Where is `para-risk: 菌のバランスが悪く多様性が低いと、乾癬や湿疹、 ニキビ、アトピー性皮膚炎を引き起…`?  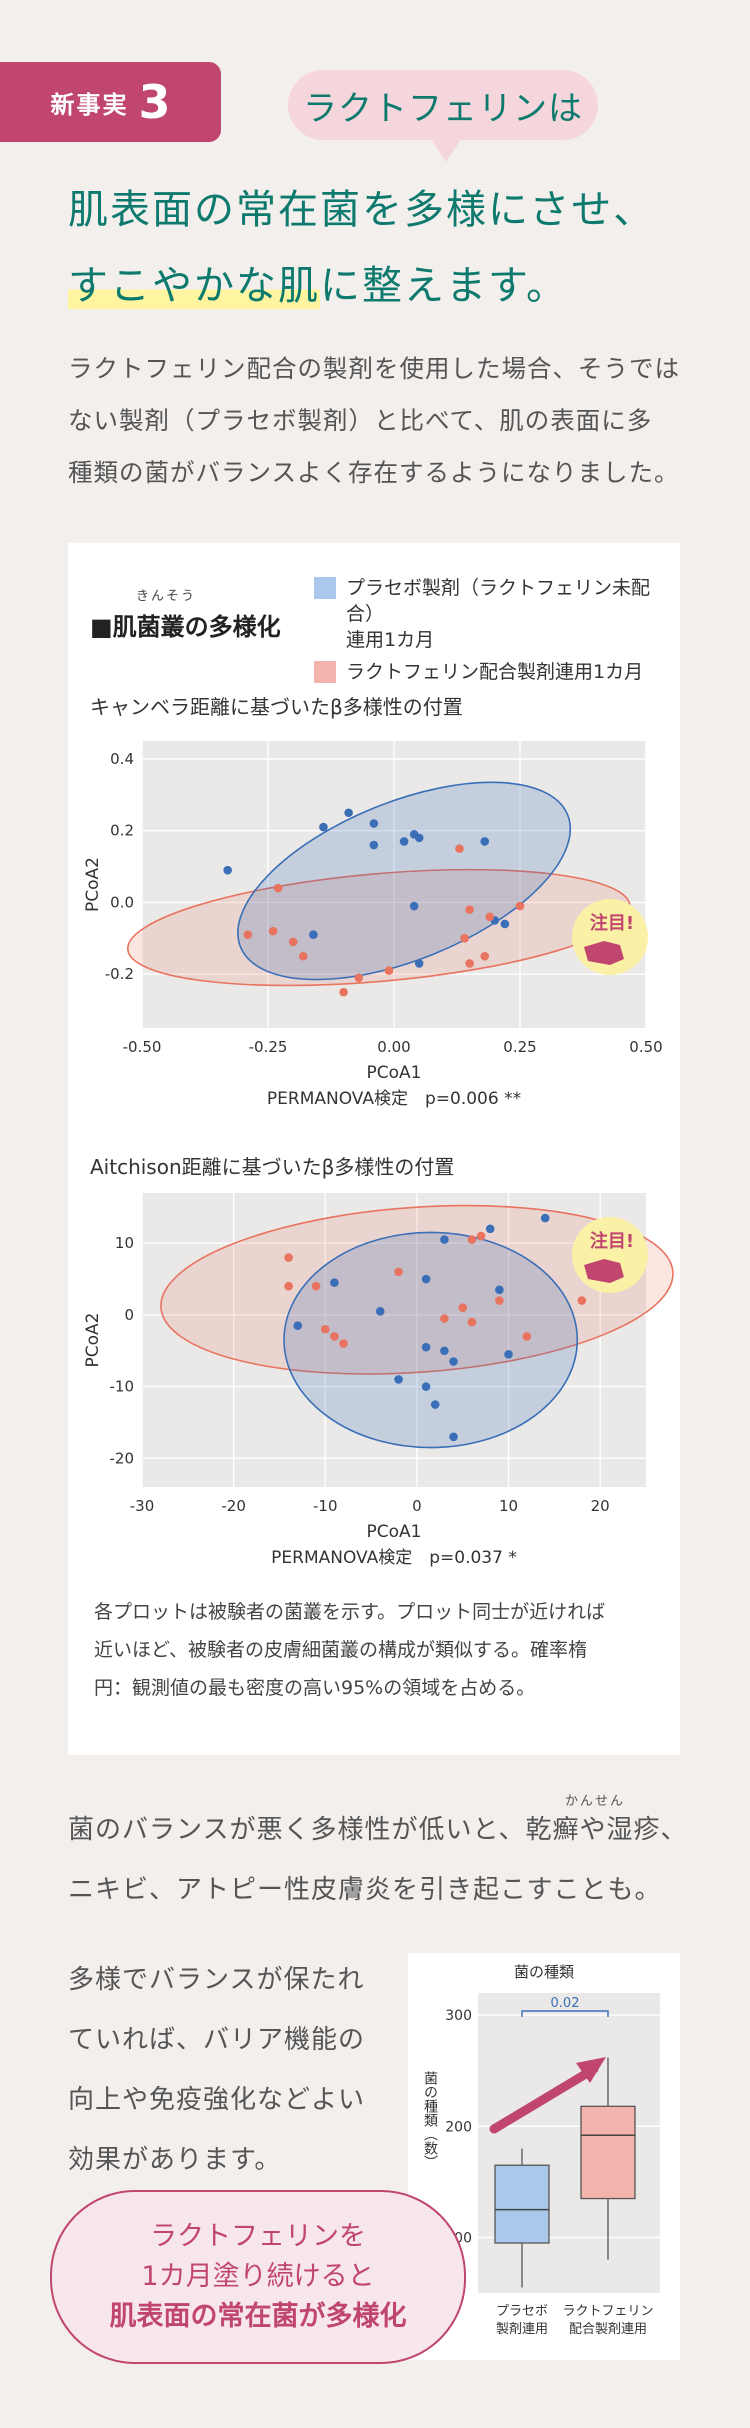 para-risk: 菌のバランスが悪く多様性が低いと、乾癬や湿疹、 ニキビ、アトピー性皮膚炎を引き起… is located at coordinates (378, 1860).